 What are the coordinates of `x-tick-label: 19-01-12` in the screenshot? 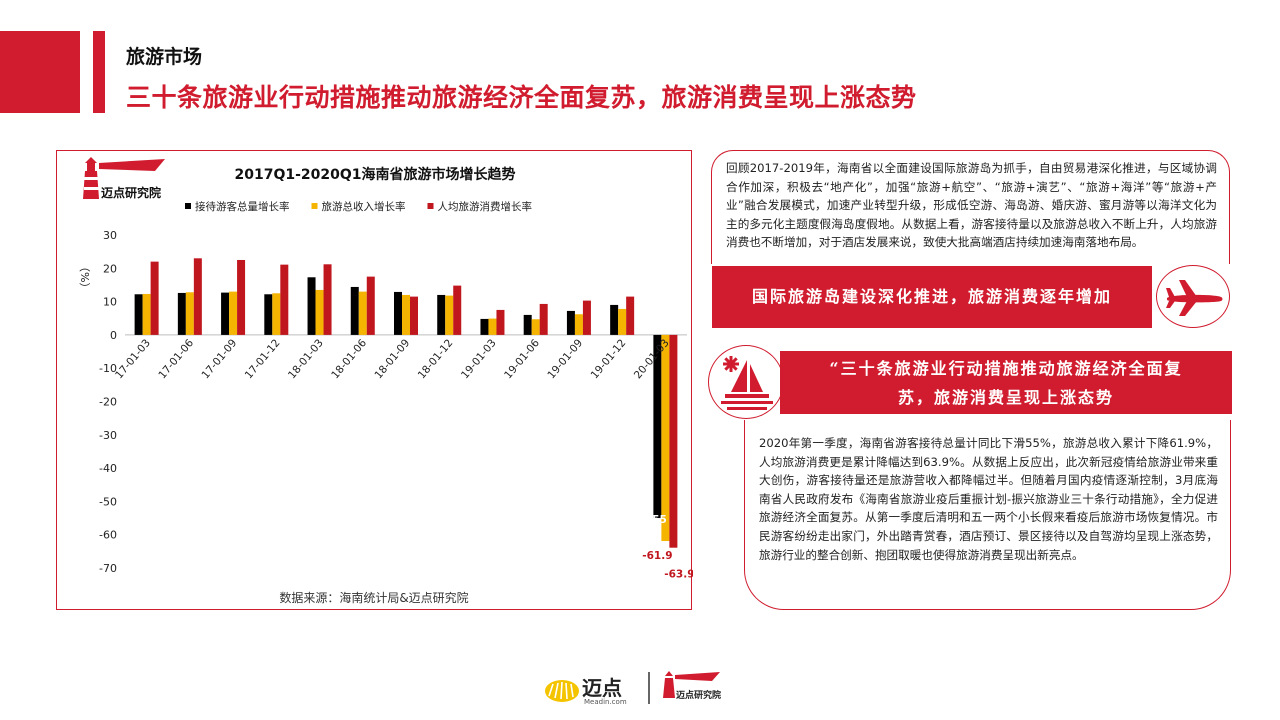 It's located at (609, 359).